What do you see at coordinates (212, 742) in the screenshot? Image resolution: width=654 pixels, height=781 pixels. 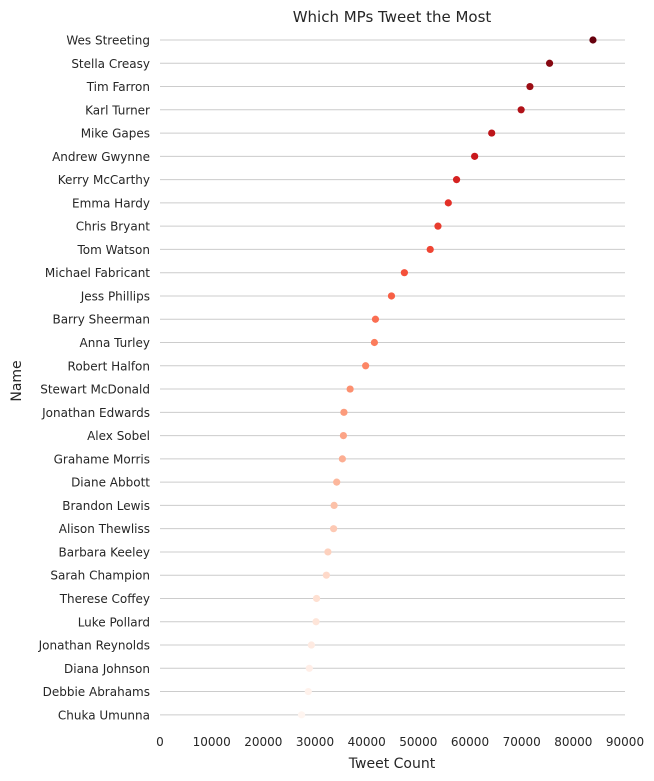 I see `x-tick-label: 10000` at bounding box center [212, 742].